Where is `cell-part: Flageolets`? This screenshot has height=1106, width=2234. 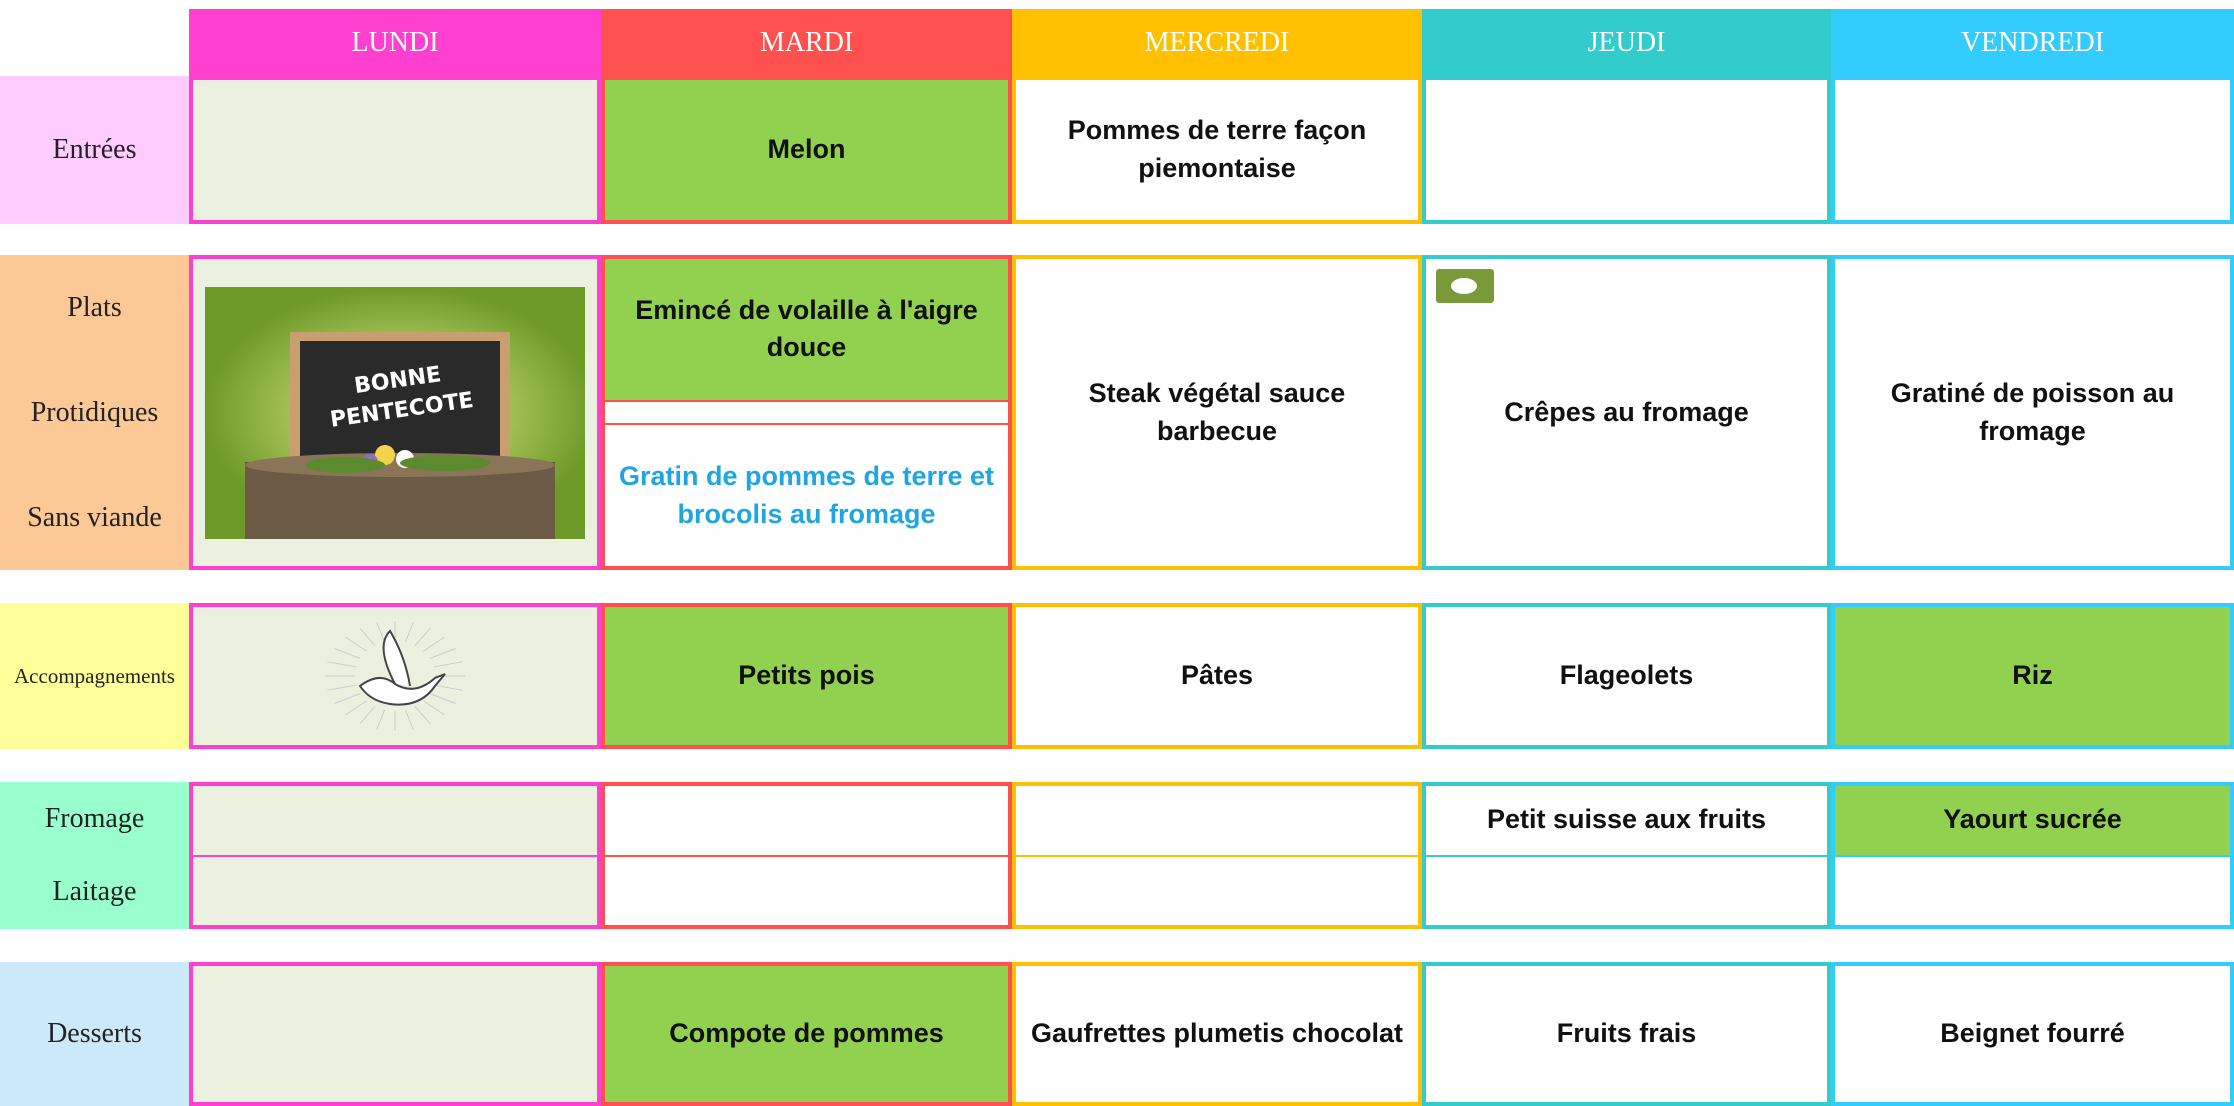
cell-part: Flageolets is located at coordinates (1626, 676).